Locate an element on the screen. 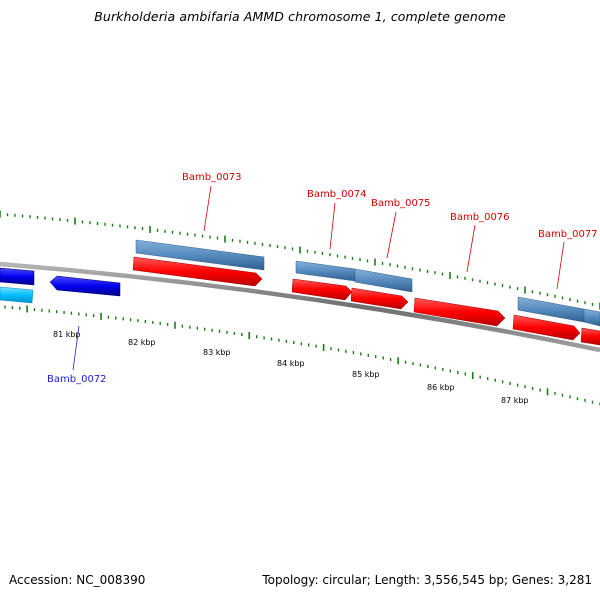 Image resolution: width=600 pixels, height=600 pixels. scale-label-85kbp: 85 kbp is located at coordinates (366, 374).